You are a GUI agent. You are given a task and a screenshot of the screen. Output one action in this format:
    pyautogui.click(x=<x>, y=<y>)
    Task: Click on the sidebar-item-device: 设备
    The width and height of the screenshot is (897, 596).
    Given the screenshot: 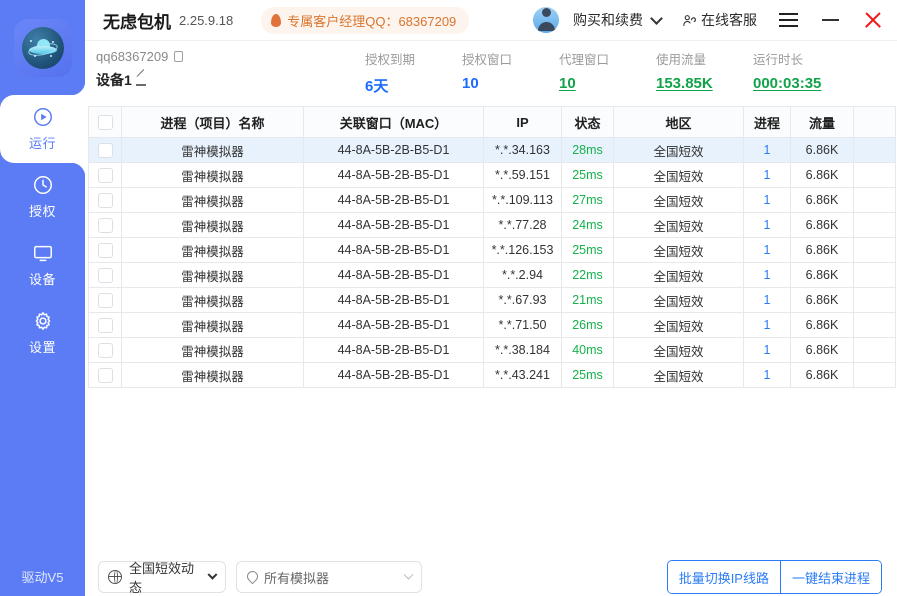 What is the action you would take?
    pyautogui.click(x=42, y=265)
    